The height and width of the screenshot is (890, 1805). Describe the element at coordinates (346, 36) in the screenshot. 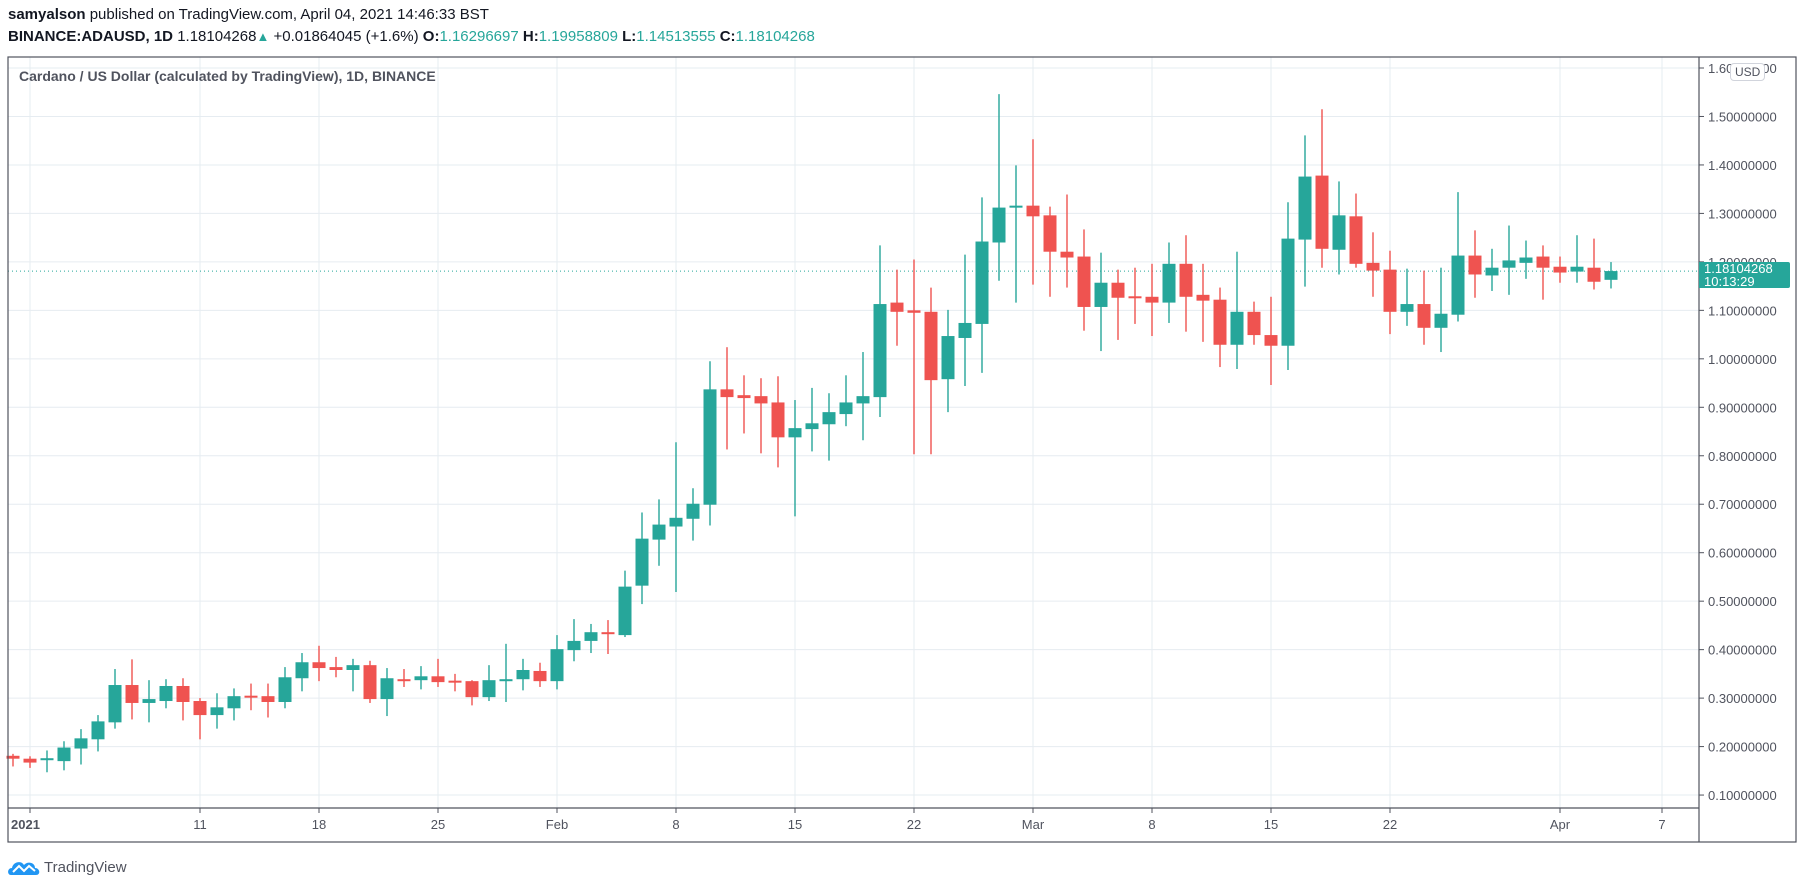

I see `price-change: +0.01864045 (+1.6%)` at that location.